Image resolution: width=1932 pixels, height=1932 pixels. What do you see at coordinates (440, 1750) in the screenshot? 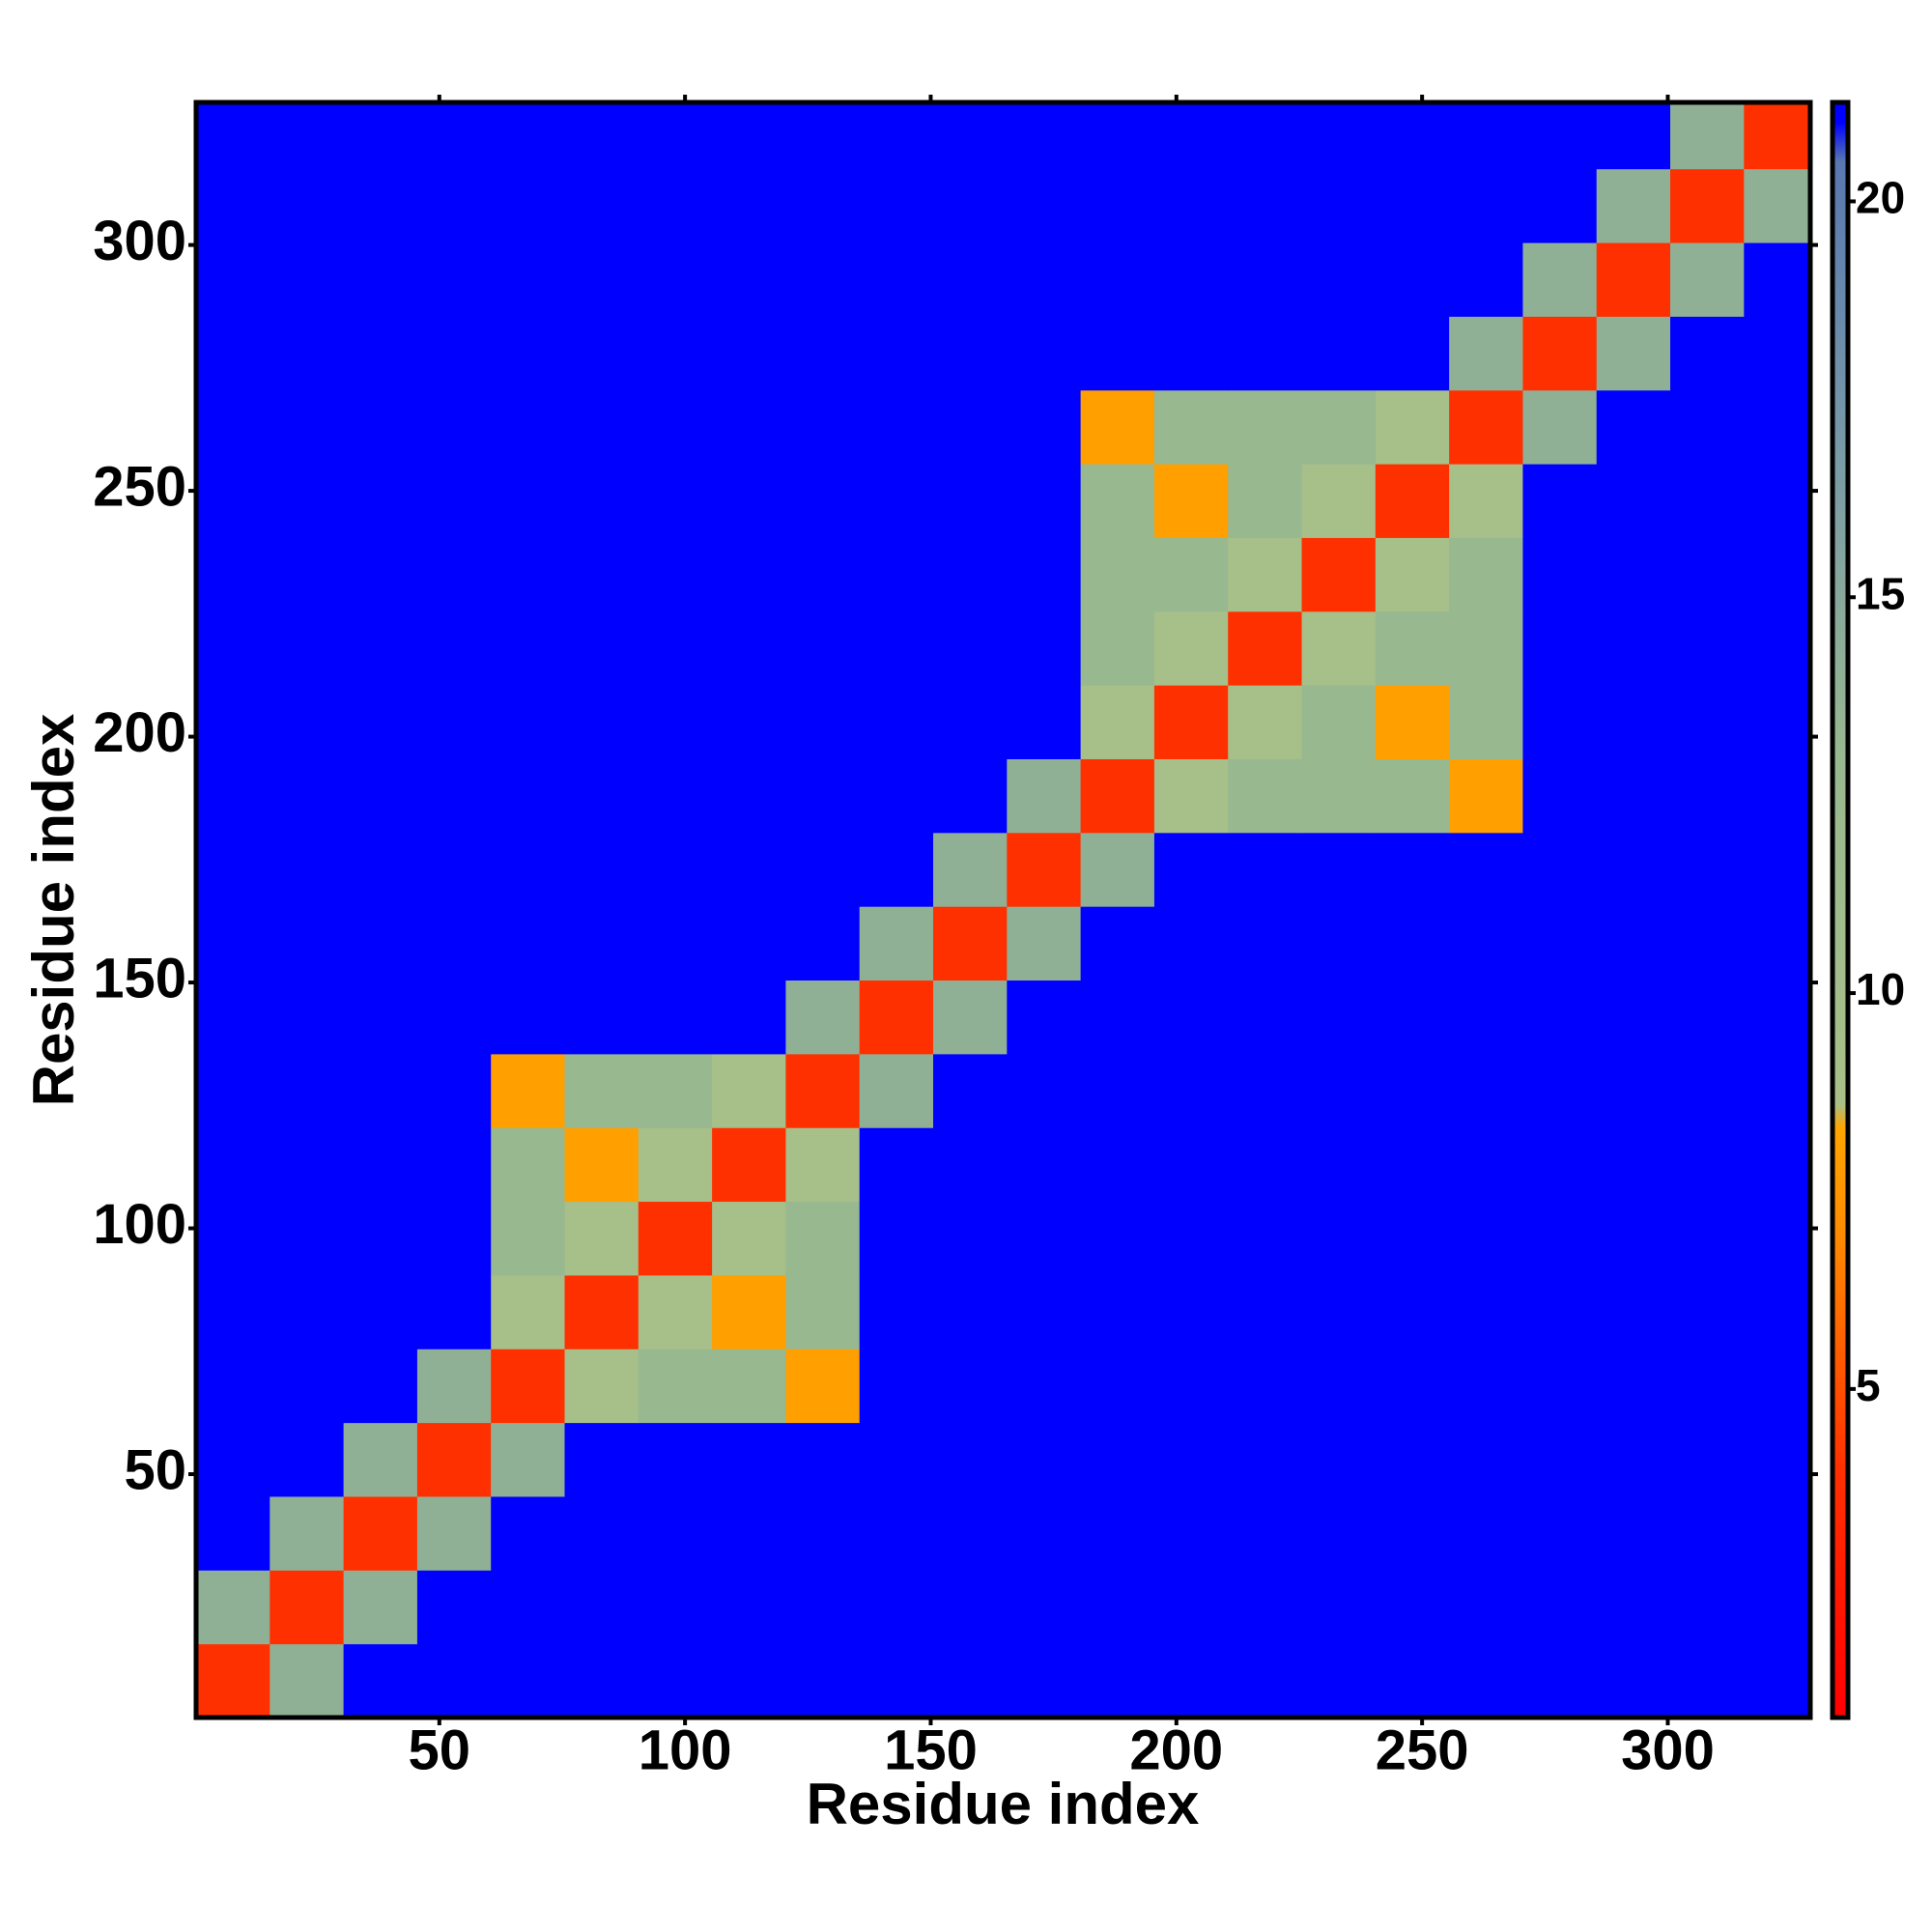
I see `x-tick-label: 50` at bounding box center [440, 1750].